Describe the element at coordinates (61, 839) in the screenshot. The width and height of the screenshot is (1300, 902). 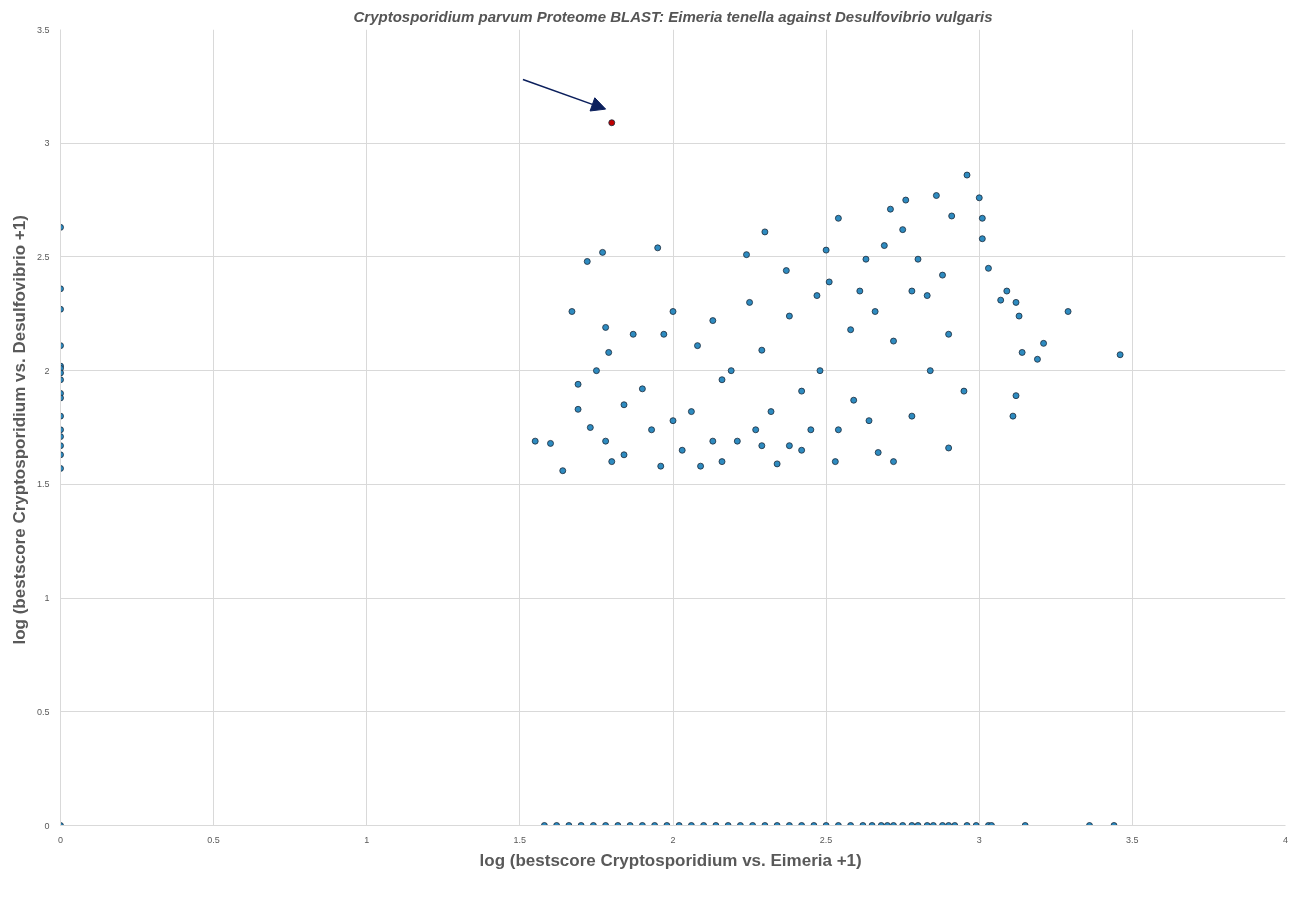
I see `x-tick-label: 0` at that location.